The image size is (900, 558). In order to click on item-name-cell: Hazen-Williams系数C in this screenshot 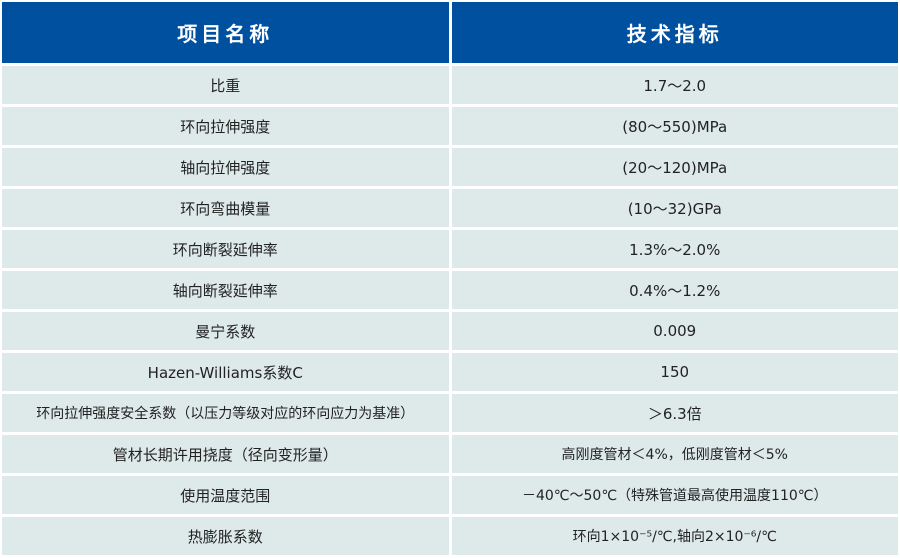, I will do `click(225, 372)`.